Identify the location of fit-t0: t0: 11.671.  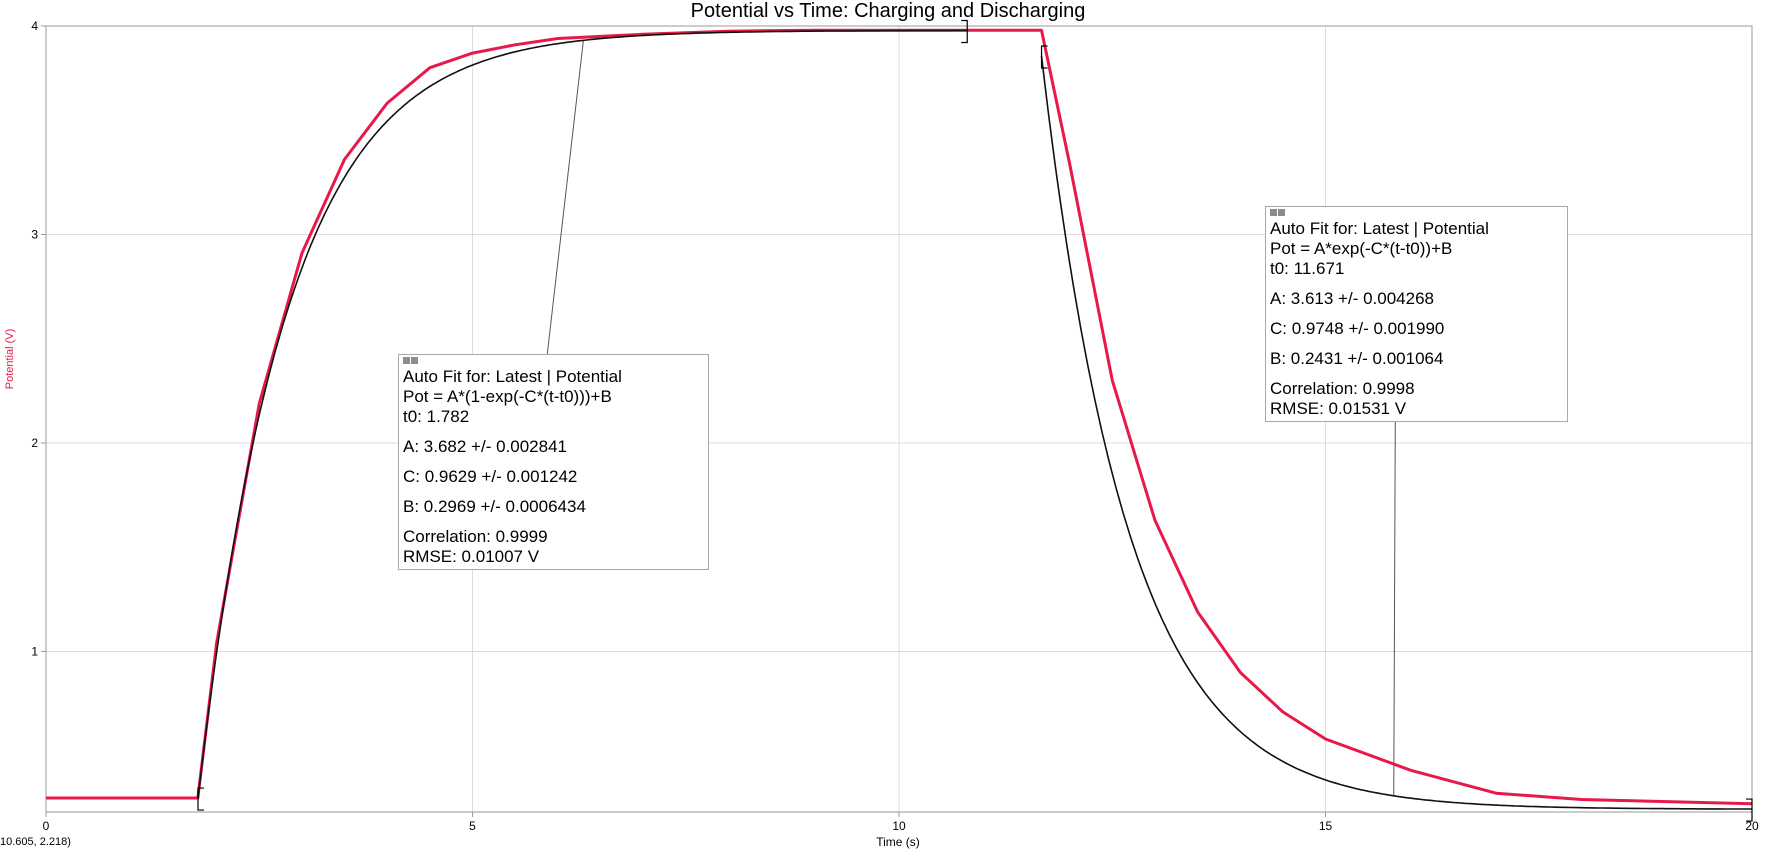
(1307, 268).